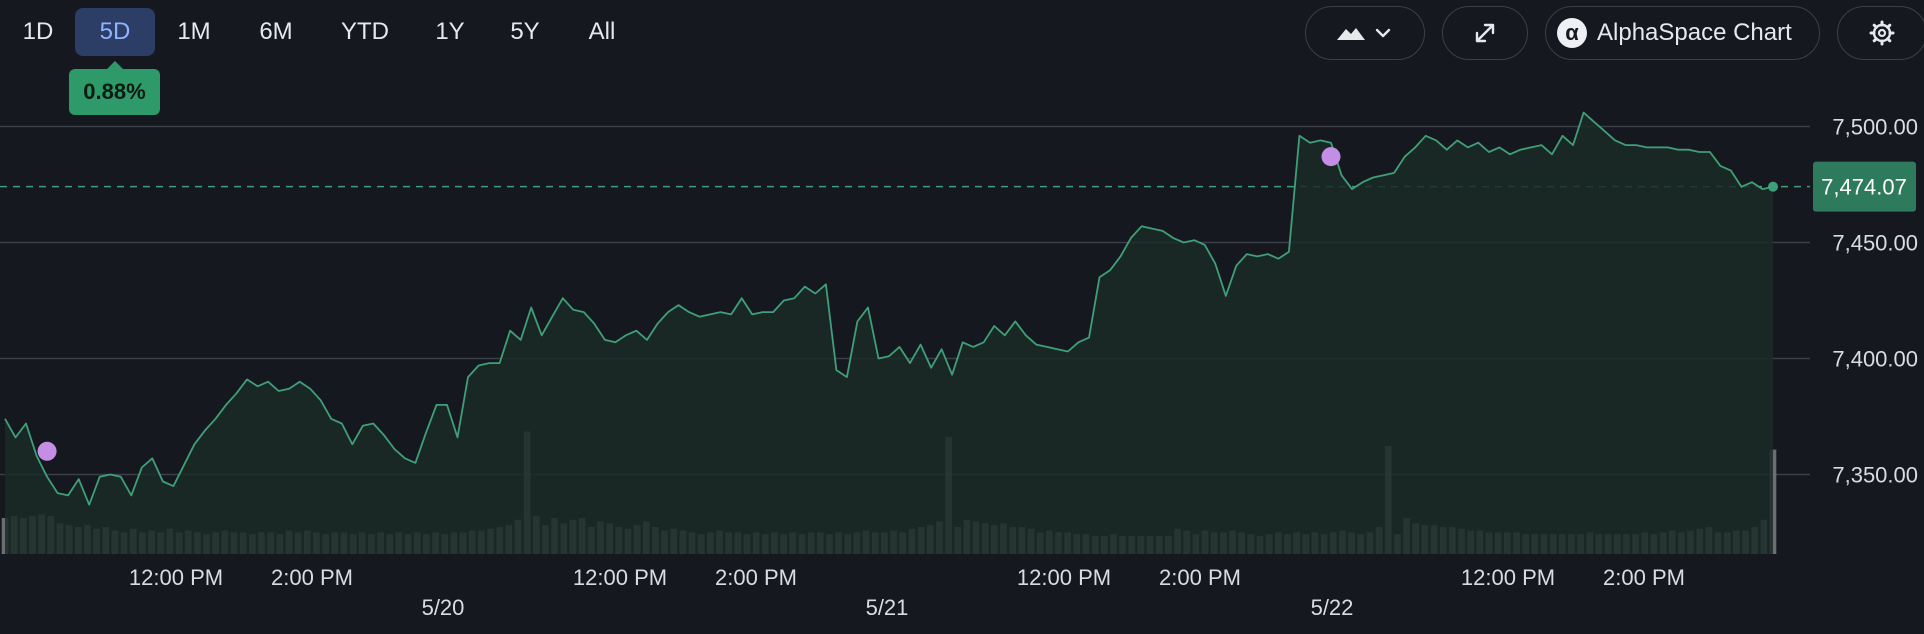  Describe the element at coordinates (620, 577) in the screenshot. I see `x-time-label: 12:00 PM` at that location.